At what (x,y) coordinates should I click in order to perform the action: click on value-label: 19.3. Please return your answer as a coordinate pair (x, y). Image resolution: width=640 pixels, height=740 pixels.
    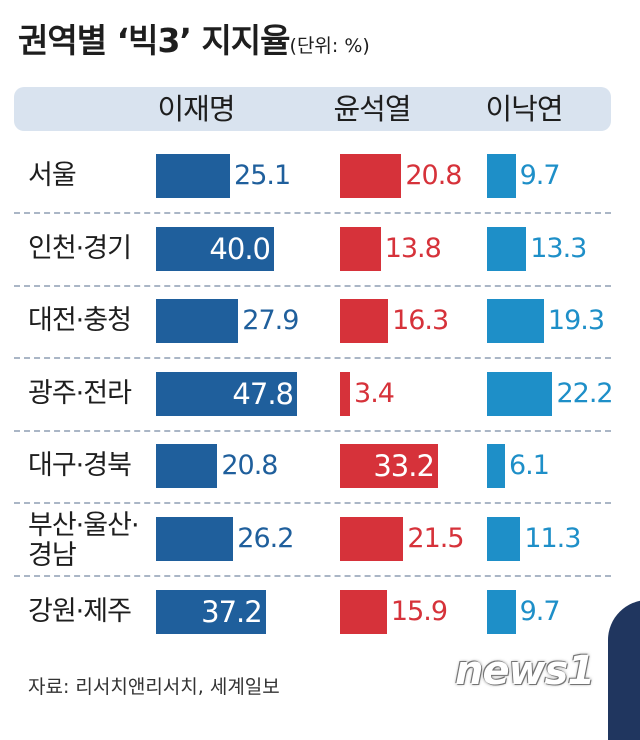
    Looking at the image, I should click on (576, 321).